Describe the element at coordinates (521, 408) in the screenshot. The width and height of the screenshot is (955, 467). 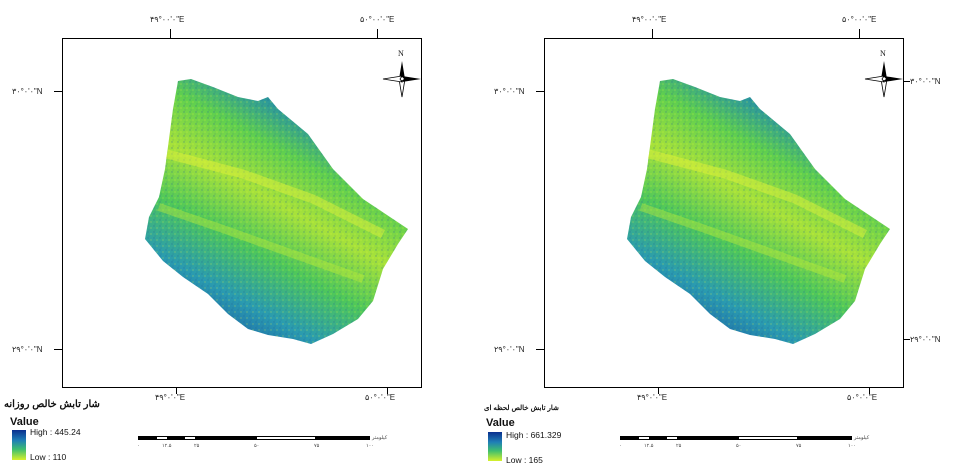
I see `legend-title: شار تابش خالص لحظه ای` at that location.